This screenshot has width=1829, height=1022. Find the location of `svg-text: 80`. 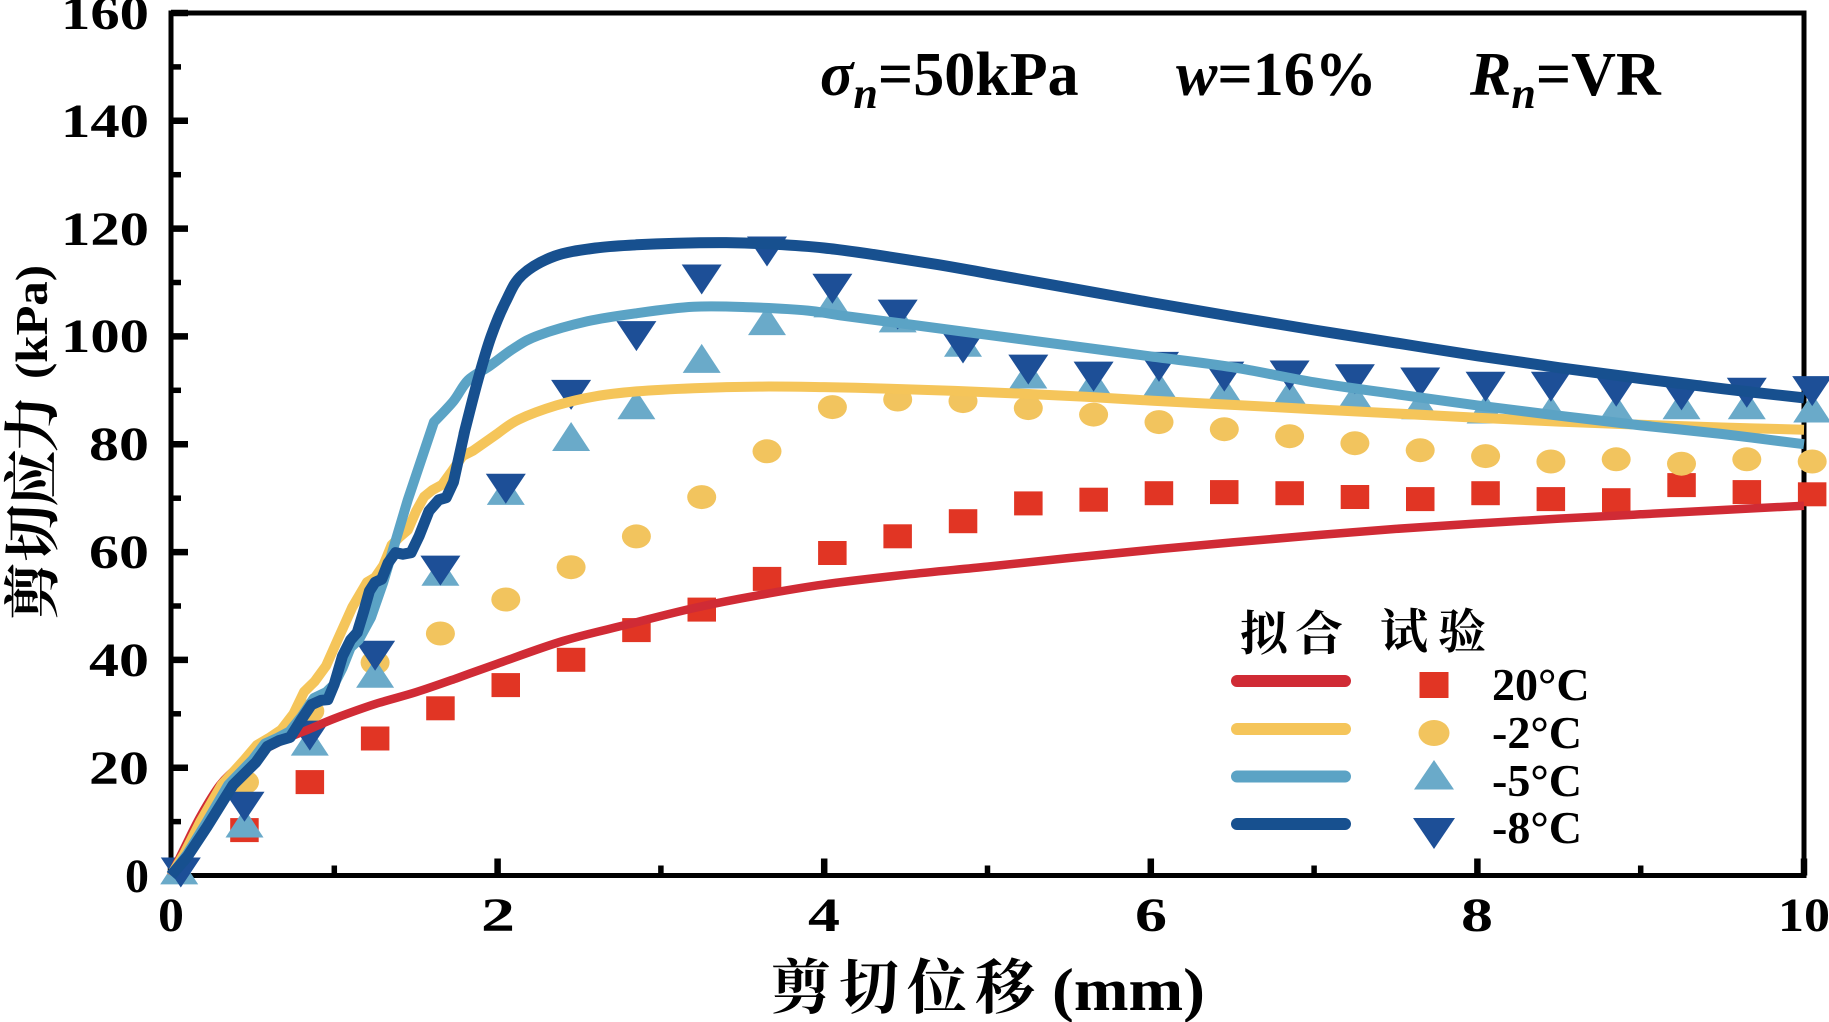

svg-text: 80 is located at coordinates (119, 444).